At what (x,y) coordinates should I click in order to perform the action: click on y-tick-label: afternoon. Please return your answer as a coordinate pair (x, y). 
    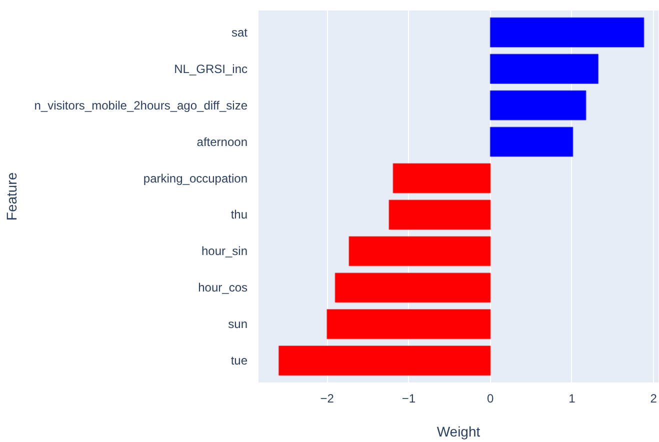
    Looking at the image, I should click on (222, 141).